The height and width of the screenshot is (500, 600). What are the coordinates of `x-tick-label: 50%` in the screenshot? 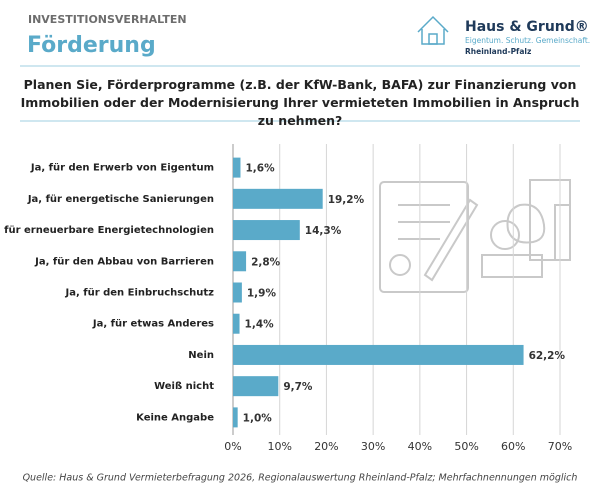 It's located at (466, 446).